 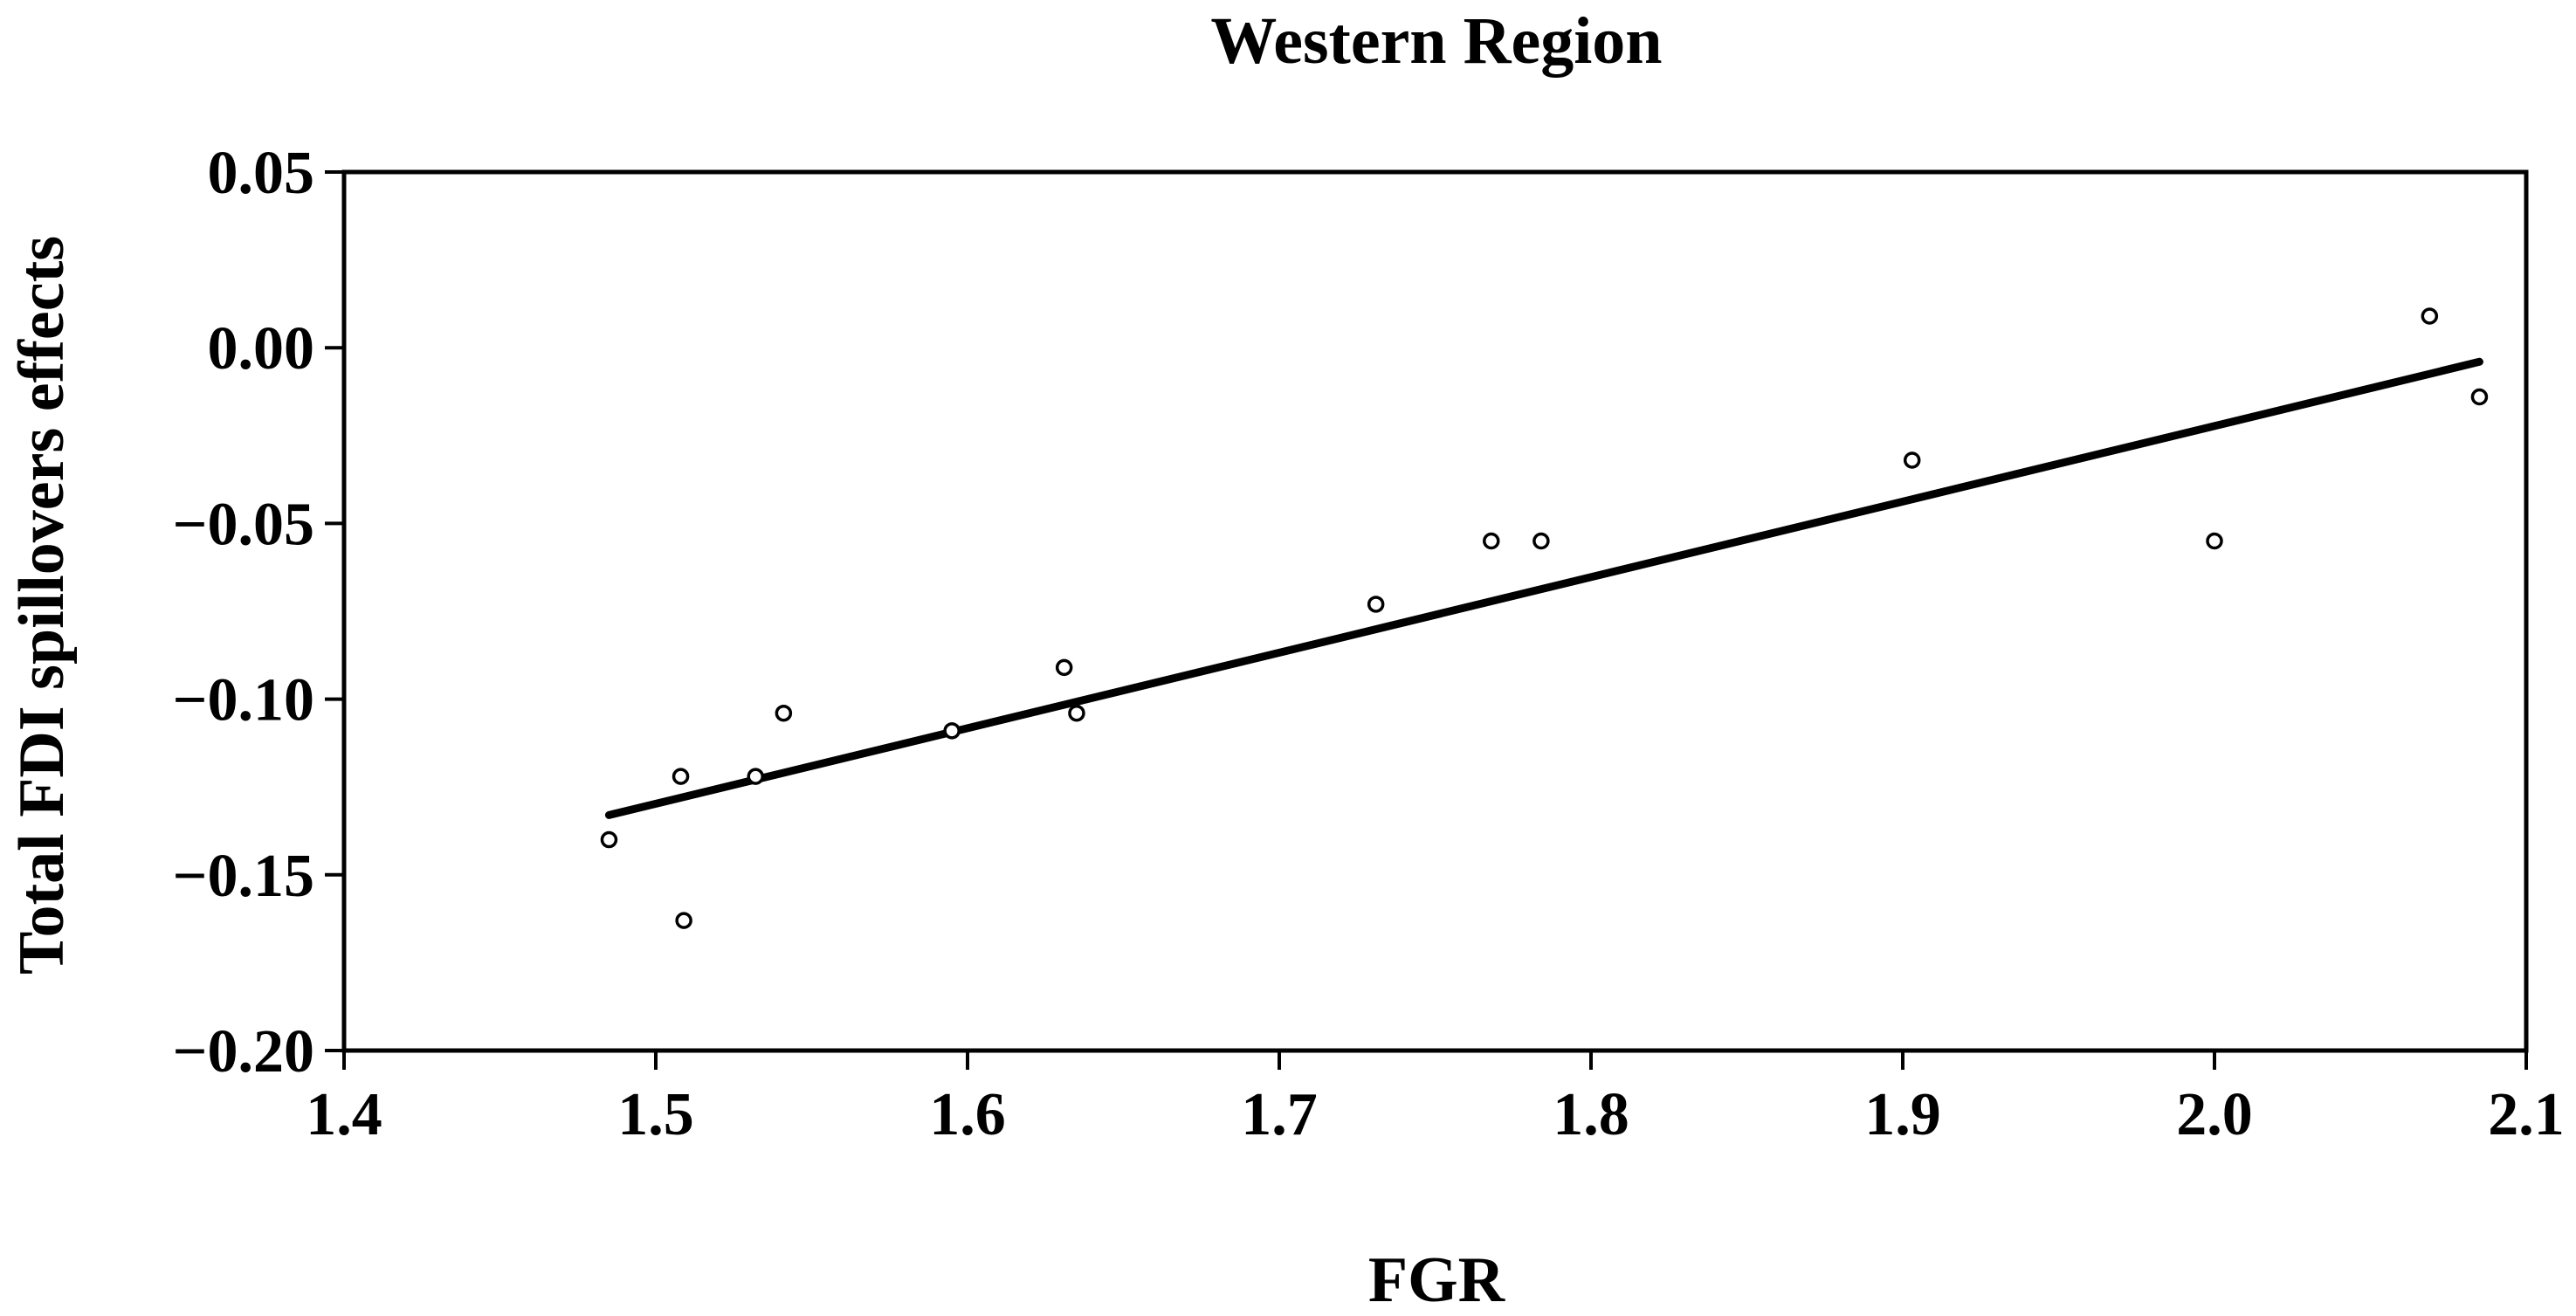 I want to click on x-tick-label: 1.7, so click(x=1279, y=1114).